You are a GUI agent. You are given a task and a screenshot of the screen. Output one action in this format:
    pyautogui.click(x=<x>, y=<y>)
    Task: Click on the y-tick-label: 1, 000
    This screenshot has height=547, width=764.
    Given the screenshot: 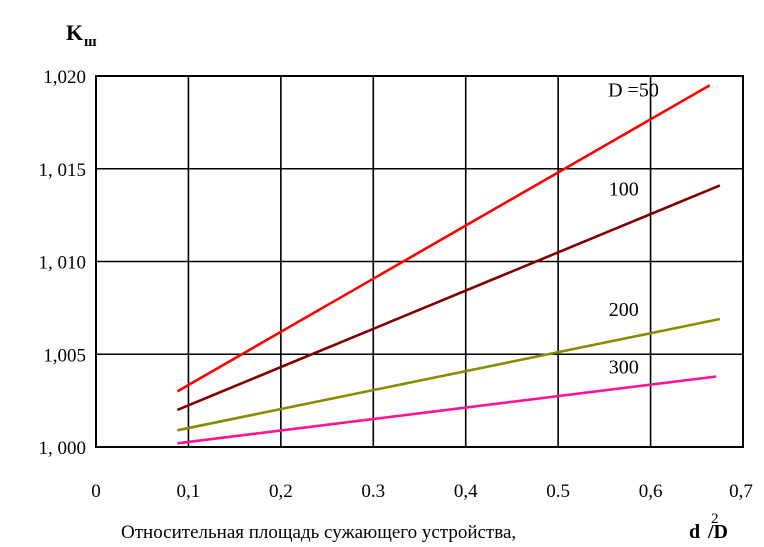 What is the action you would take?
    pyautogui.click(x=63, y=448)
    